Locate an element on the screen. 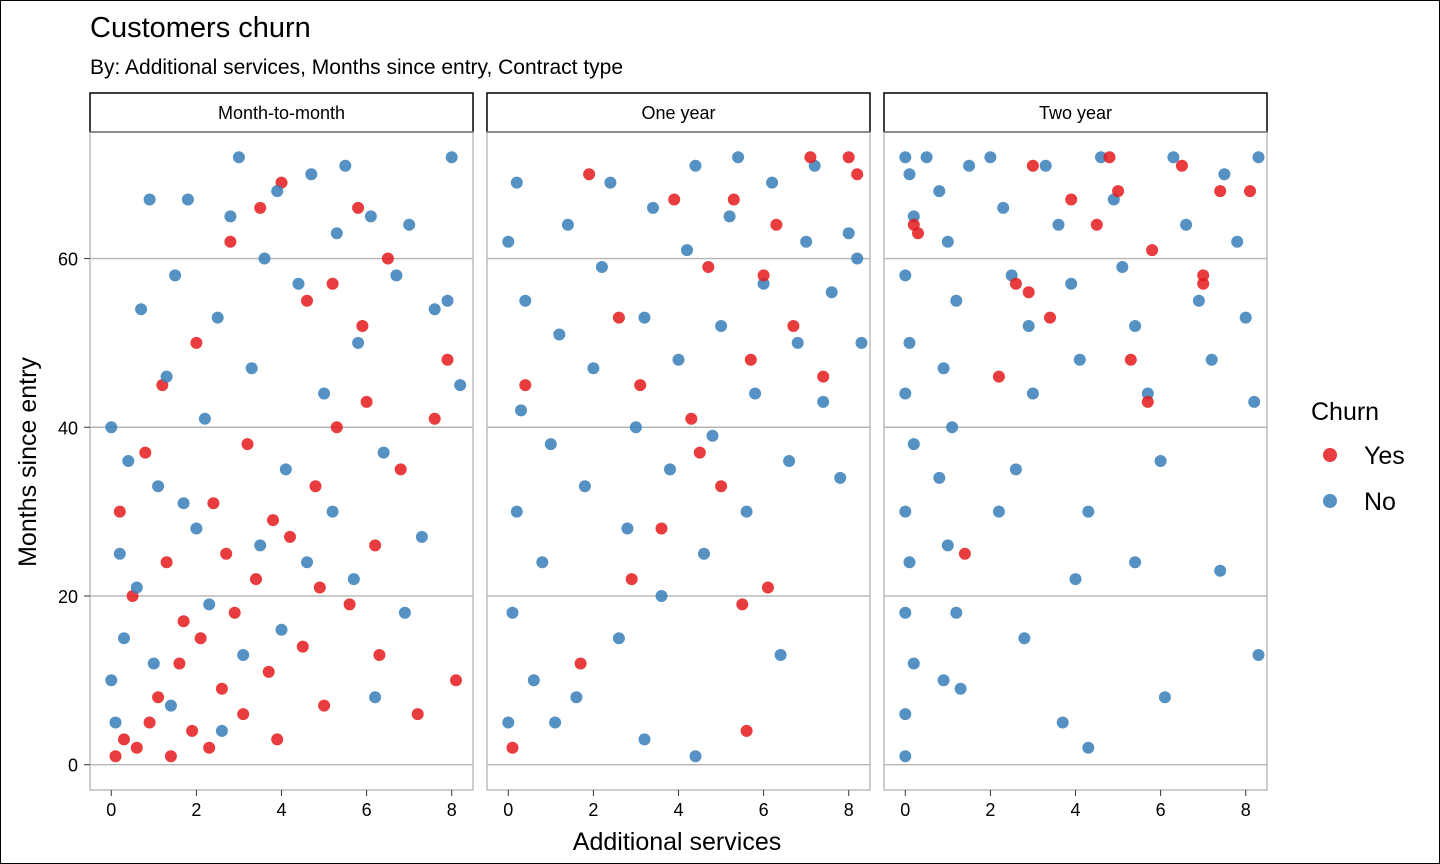  chart-title: Customers churn is located at coordinates (200, 28).